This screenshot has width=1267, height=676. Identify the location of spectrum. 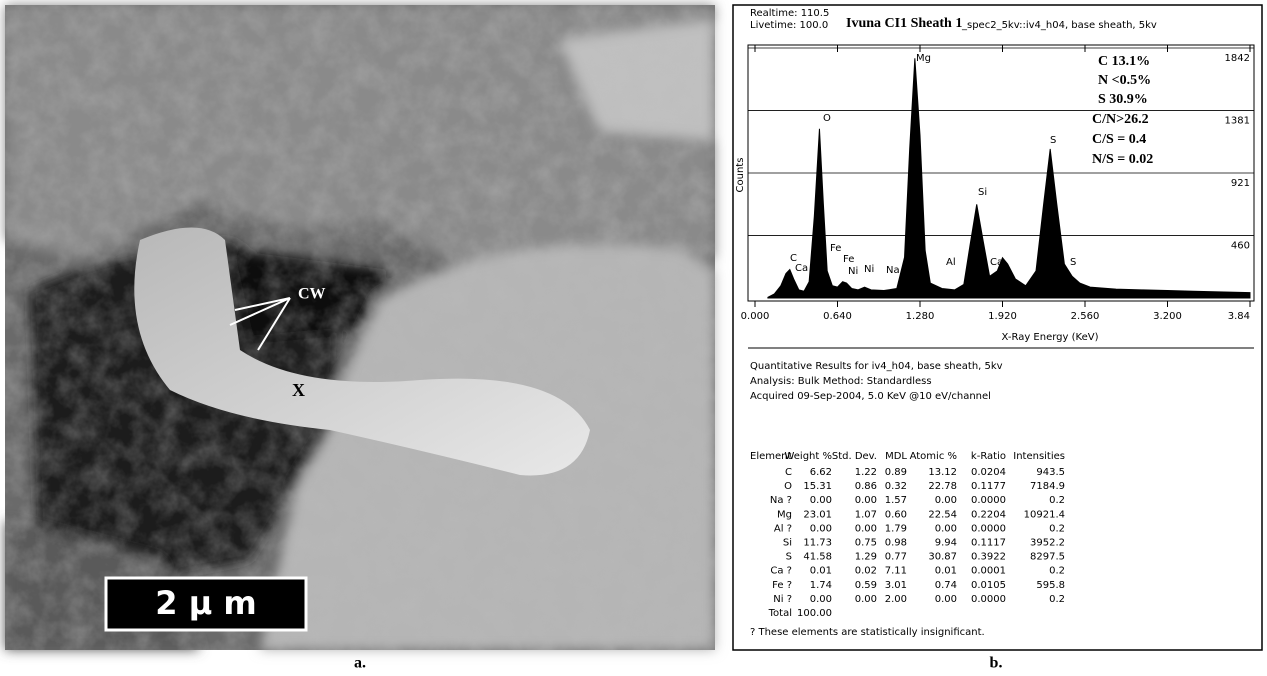
(1009, 178).